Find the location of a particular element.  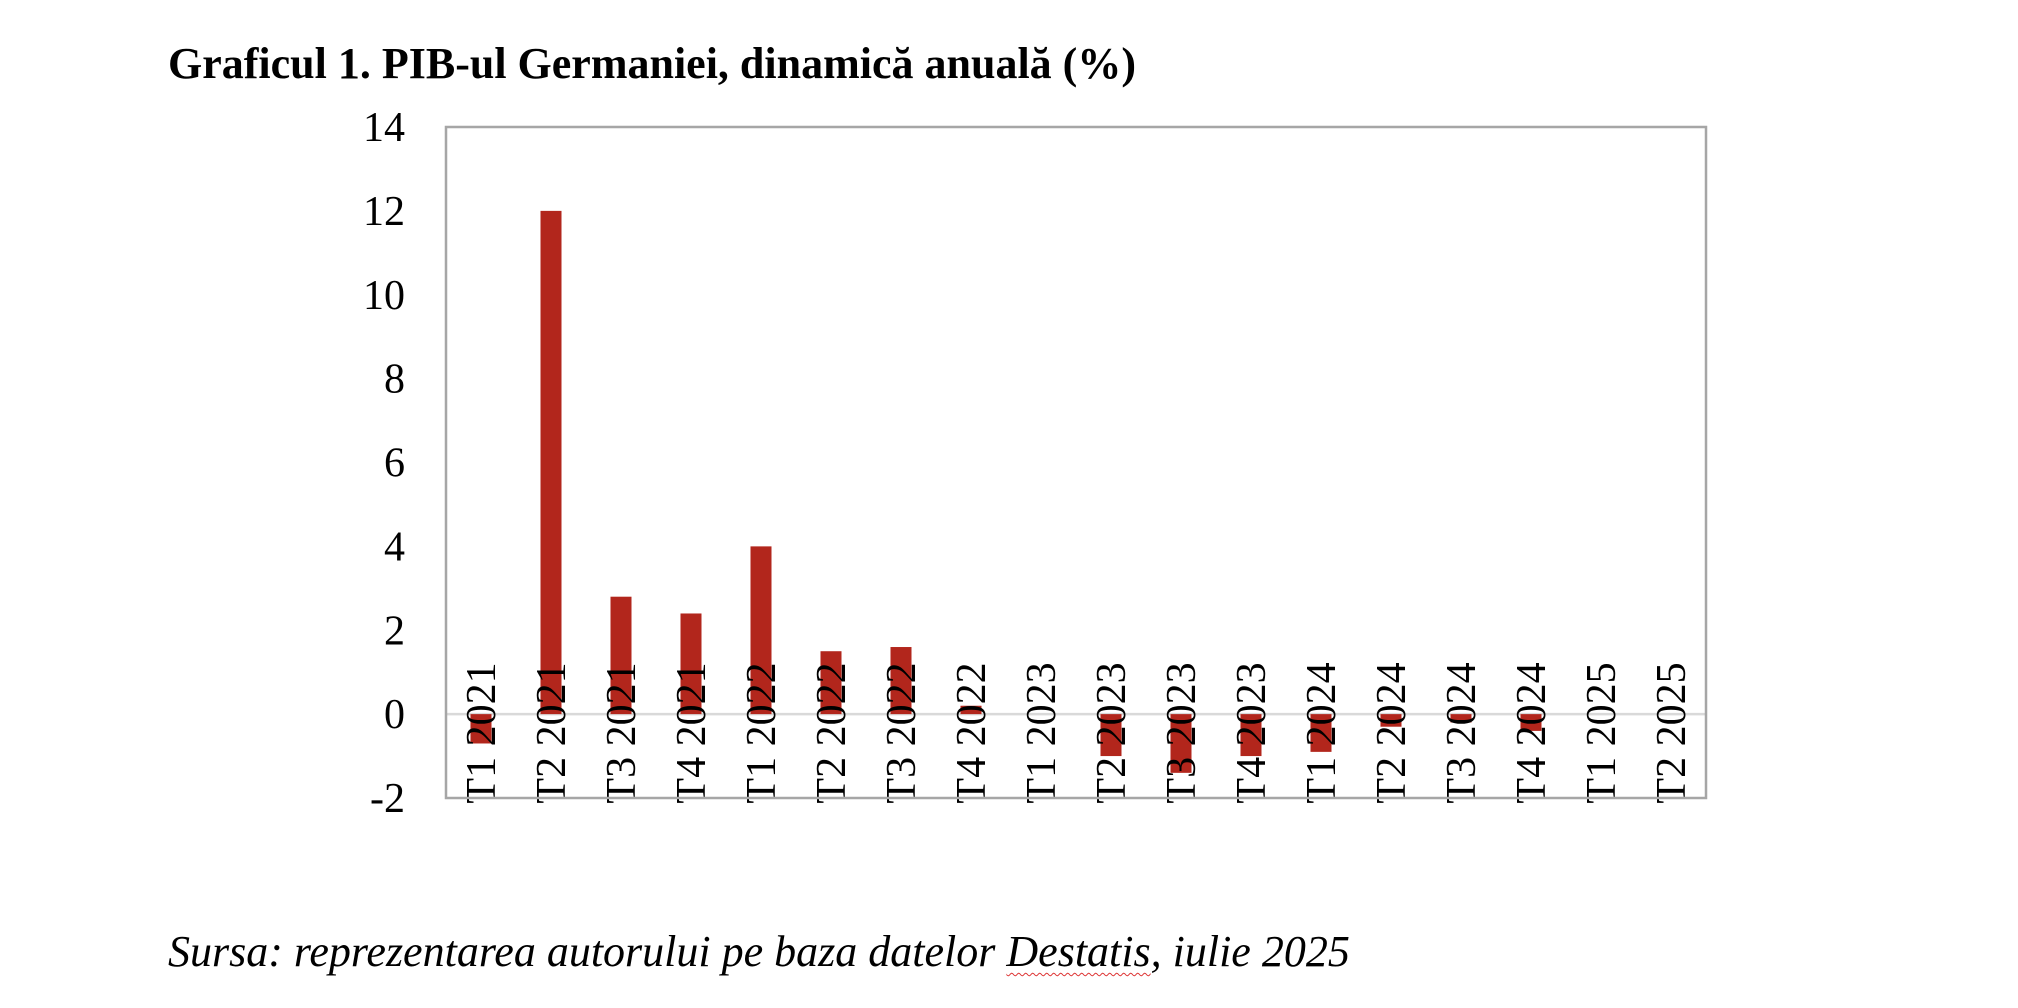

y-axis-ticks: -2 0 2 4 6 8 10 12 14 is located at coordinates (384, 463).